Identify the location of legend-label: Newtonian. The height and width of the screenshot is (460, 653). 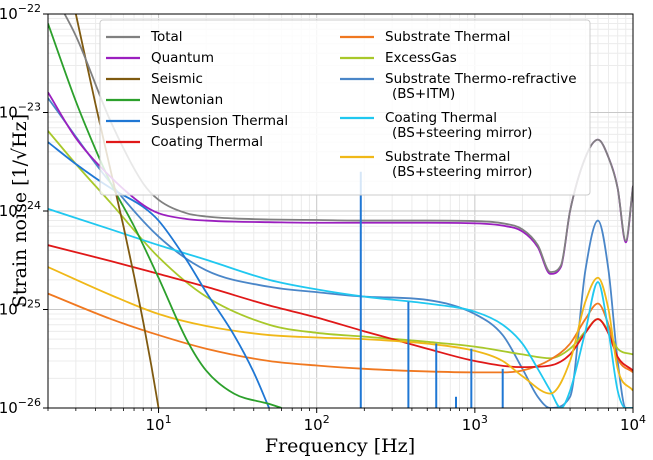
(187, 100).